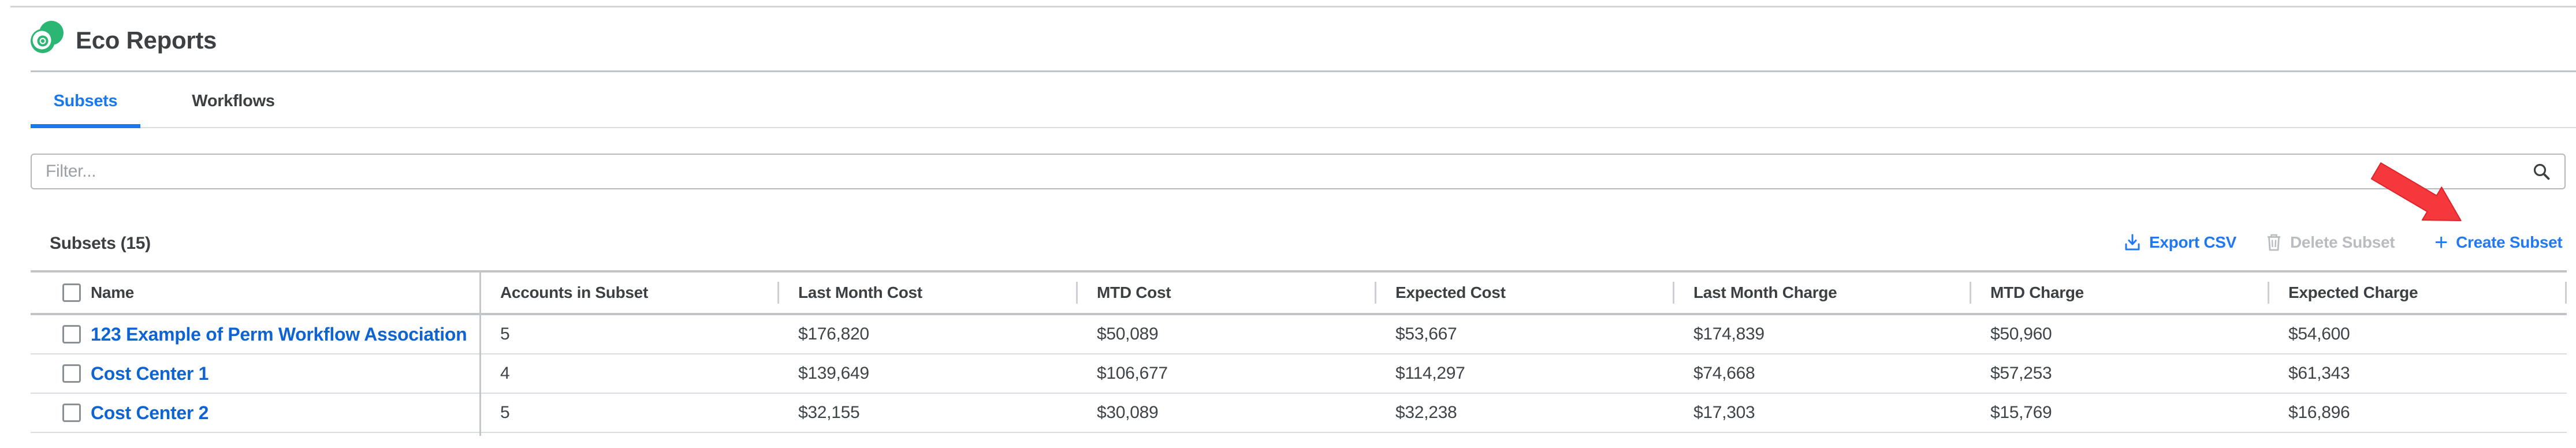  Describe the element at coordinates (833, 334) in the screenshot. I see `last-month-cost-cell: $176,820` at that location.